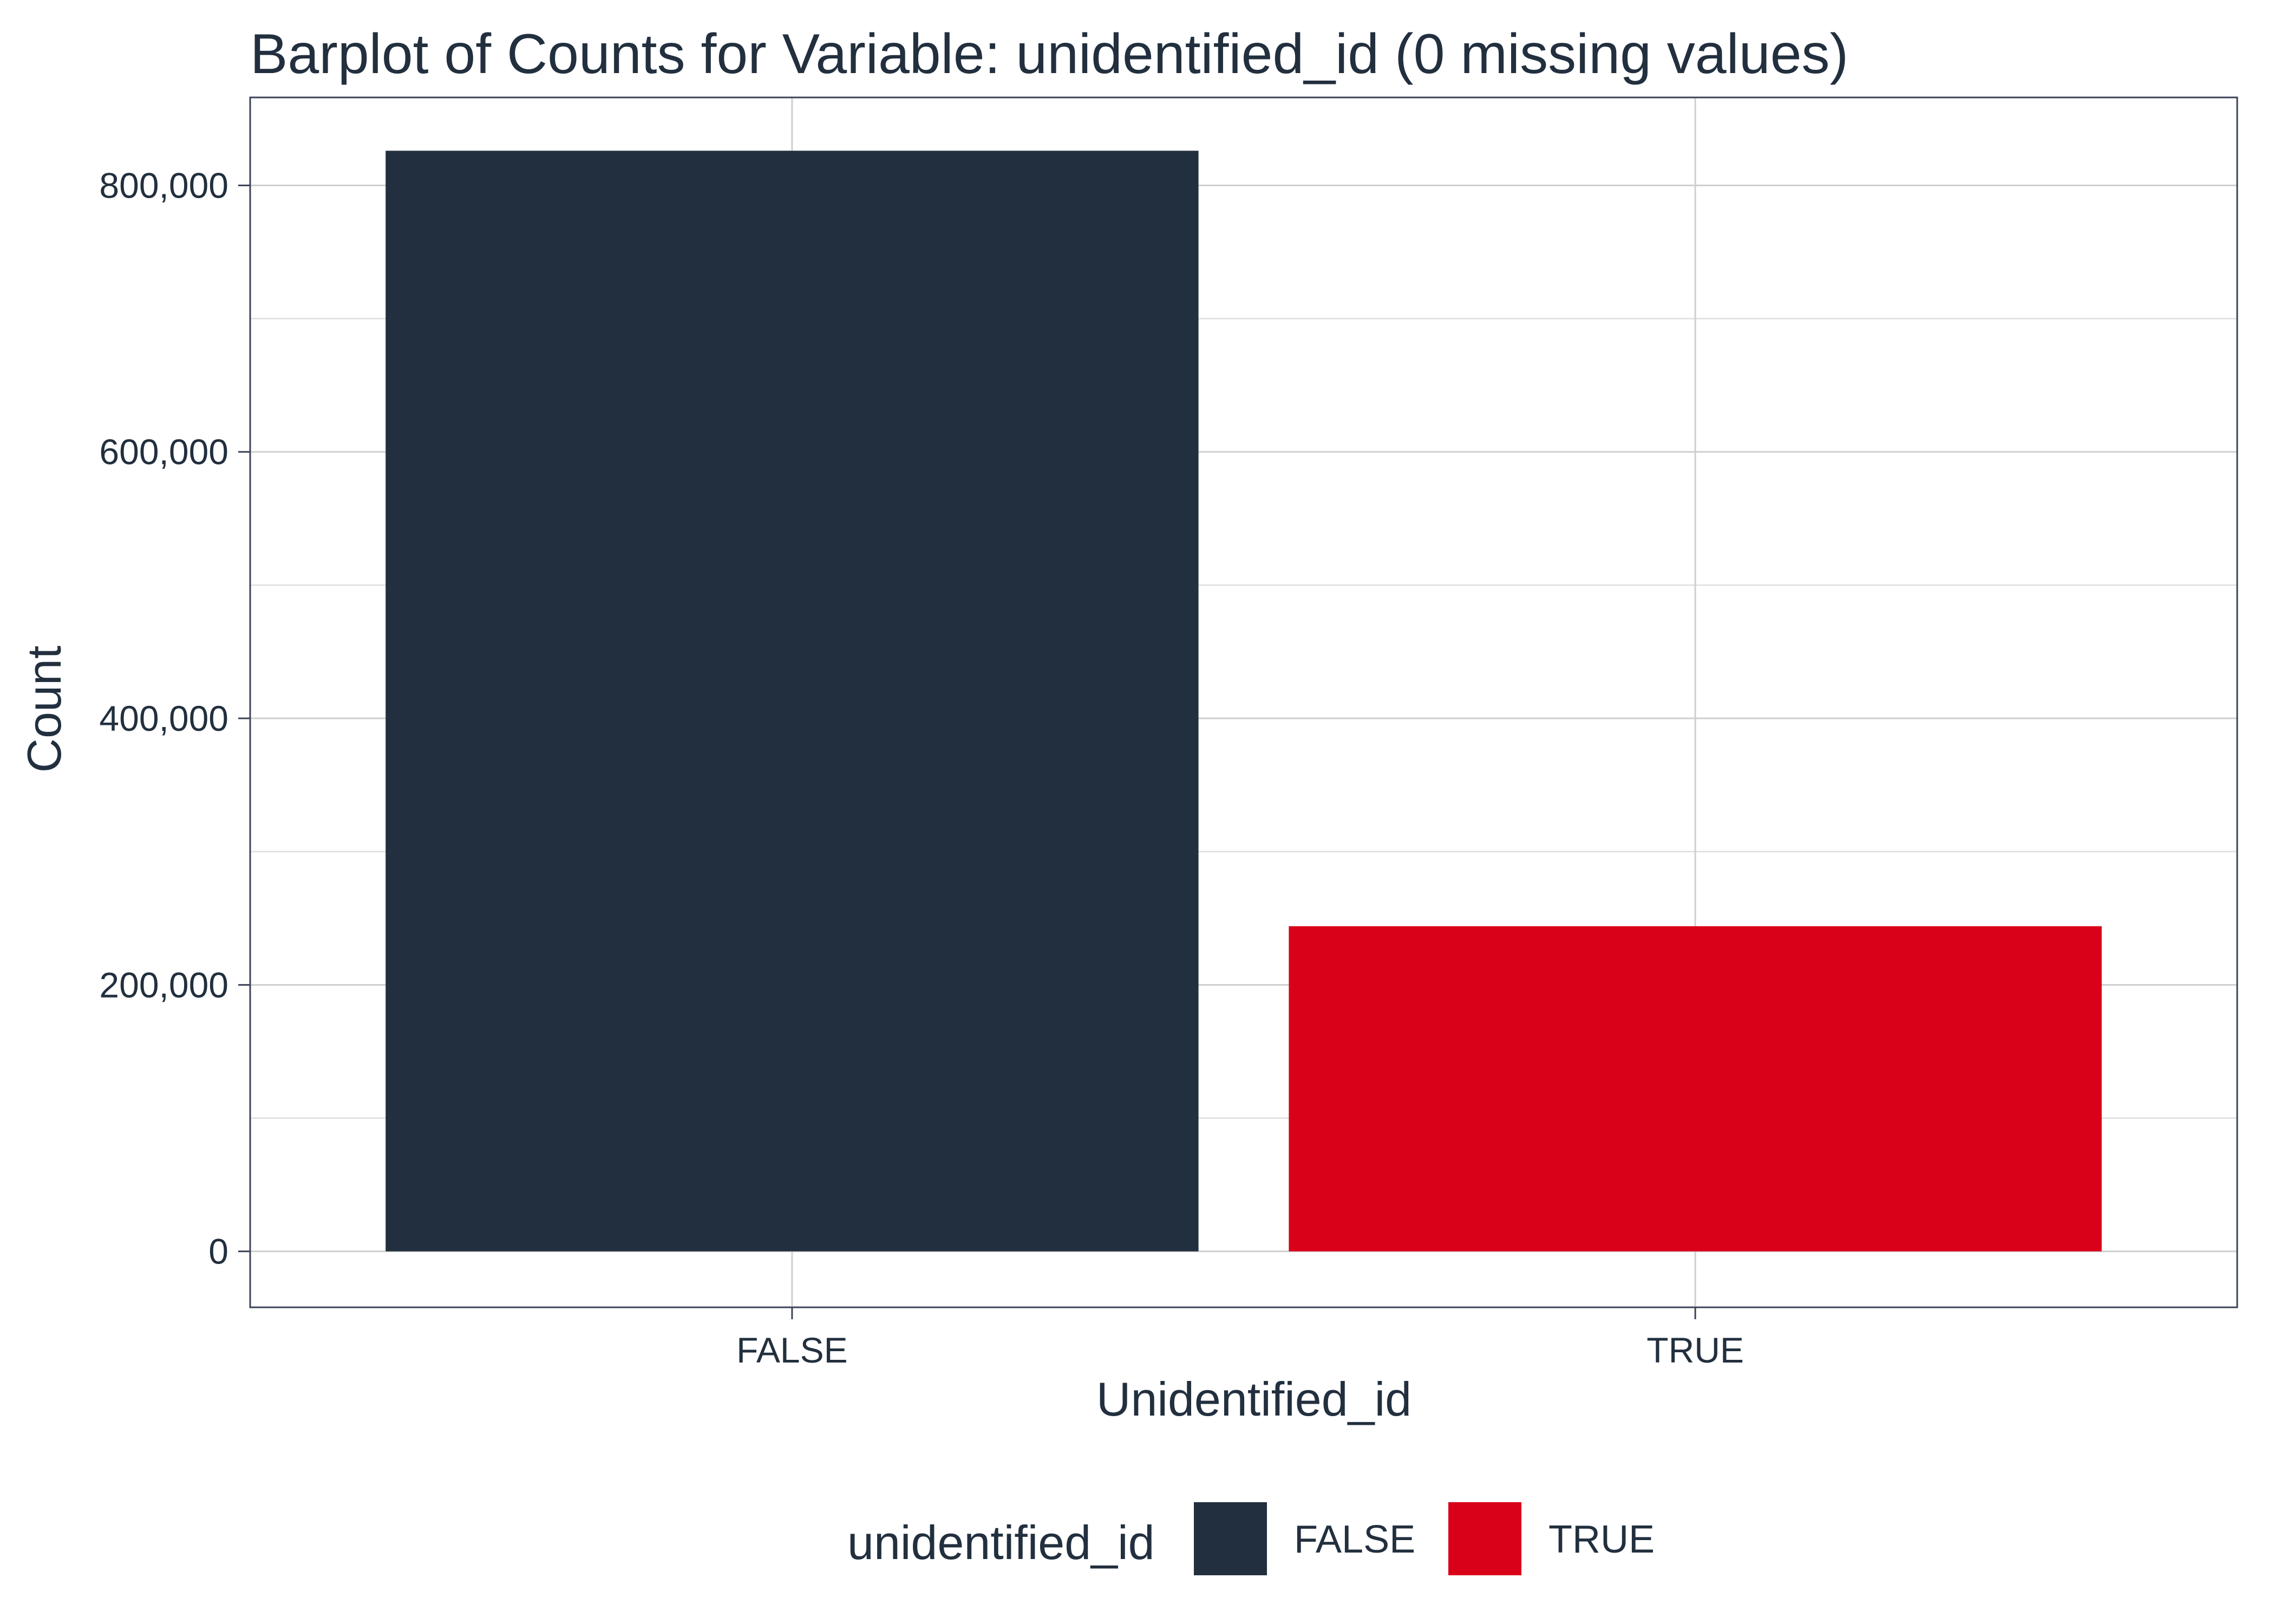 Image resolution: width=2274 pixels, height=1624 pixels. I want to click on x-axis-title: Unidentified_id, so click(1254, 1399).